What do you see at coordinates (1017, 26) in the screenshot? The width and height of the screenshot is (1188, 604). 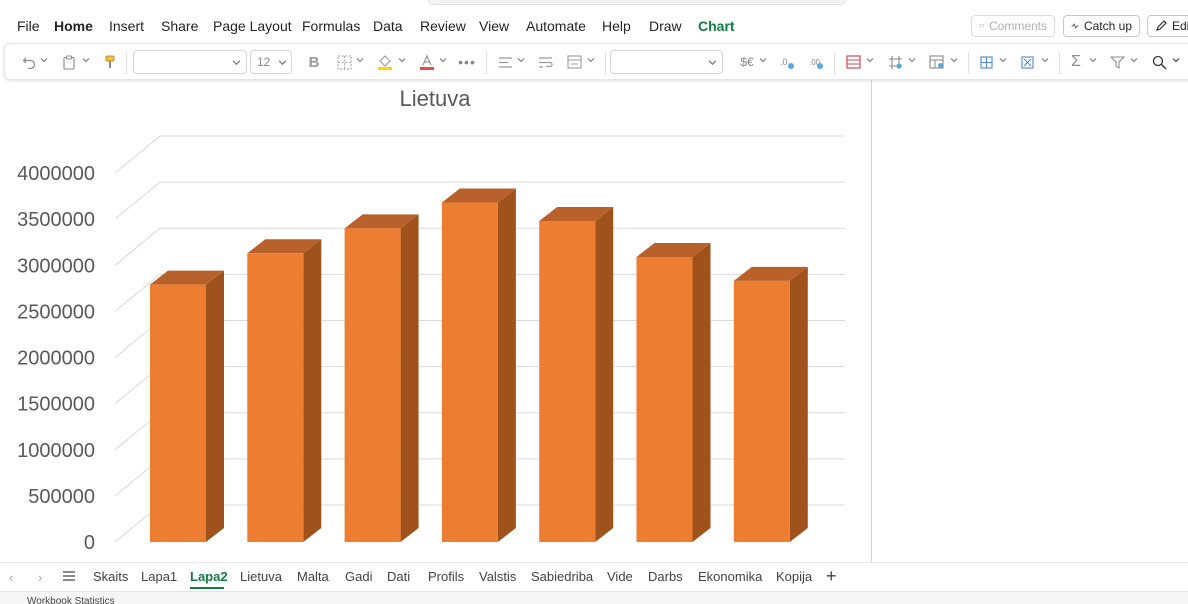 I see `comments-label: Comments` at bounding box center [1017, 26].